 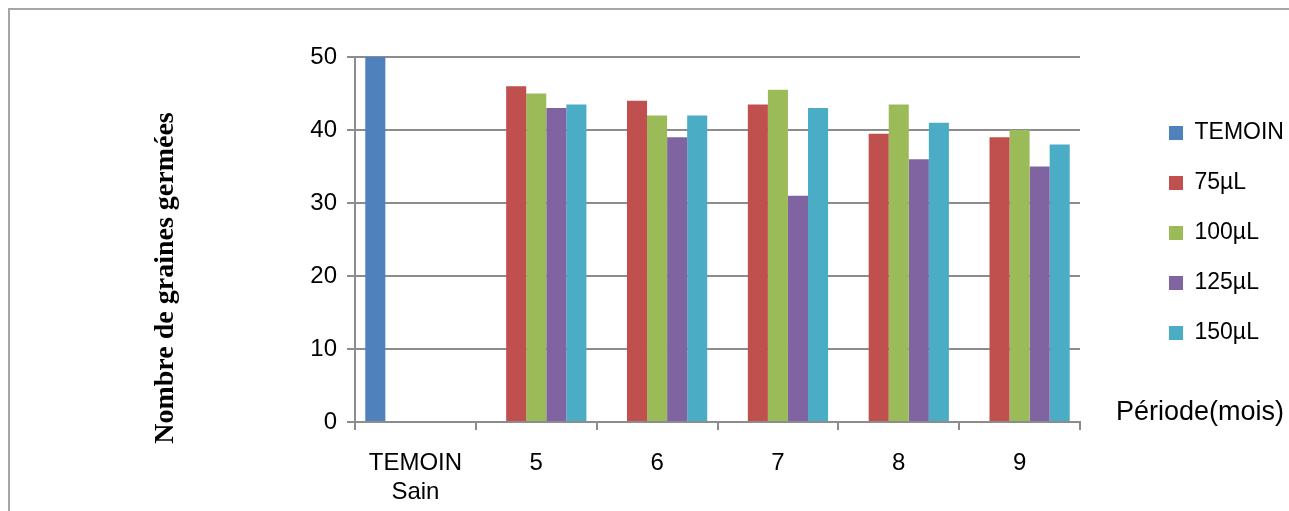 What do you see at coordinates (657, 462) in the screenshot?
I see `x-tick-label: 6` at bounding box center [657, 462].